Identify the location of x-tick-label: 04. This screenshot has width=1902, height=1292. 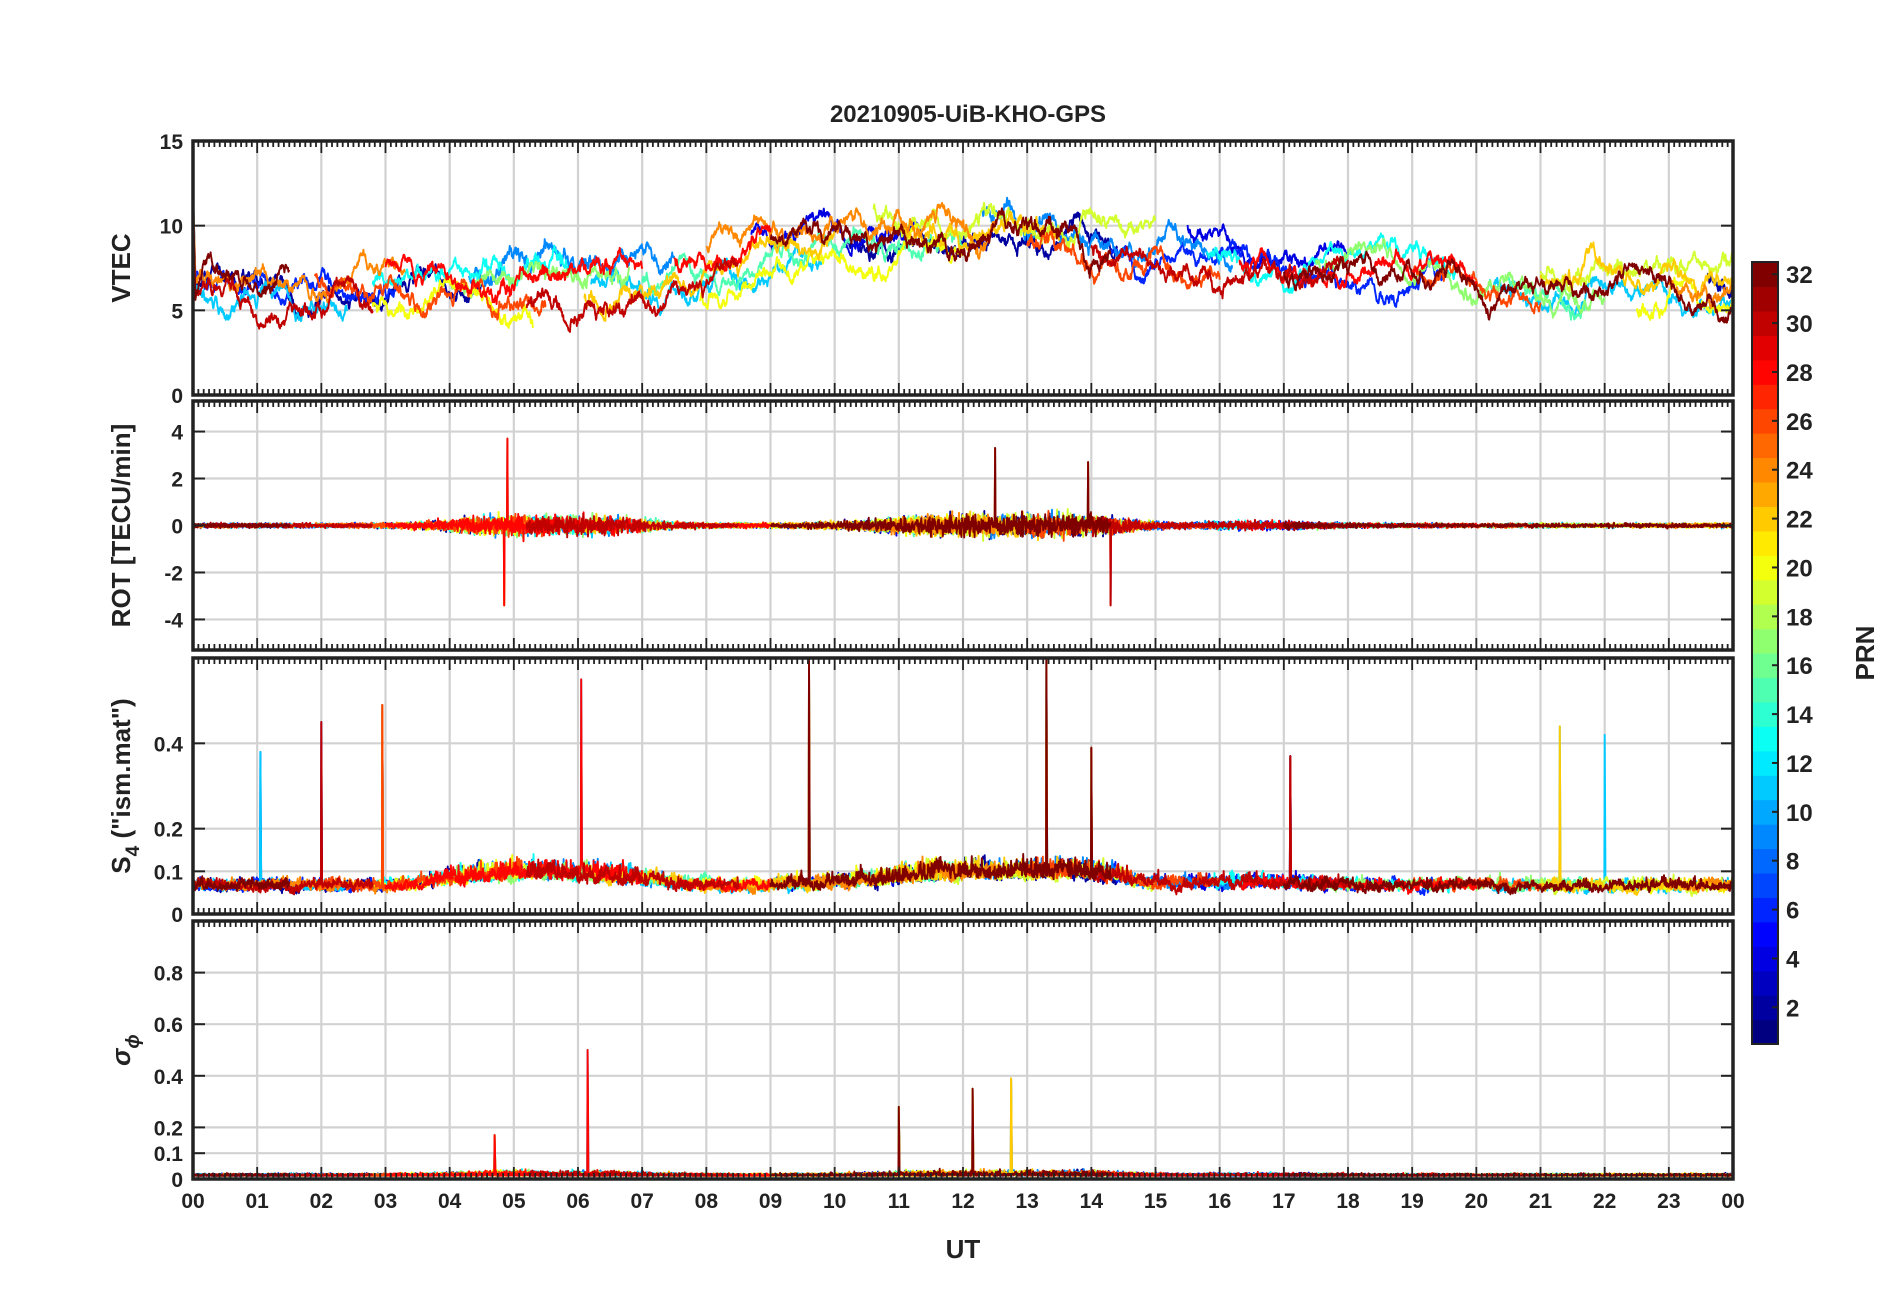
(450, 1201).